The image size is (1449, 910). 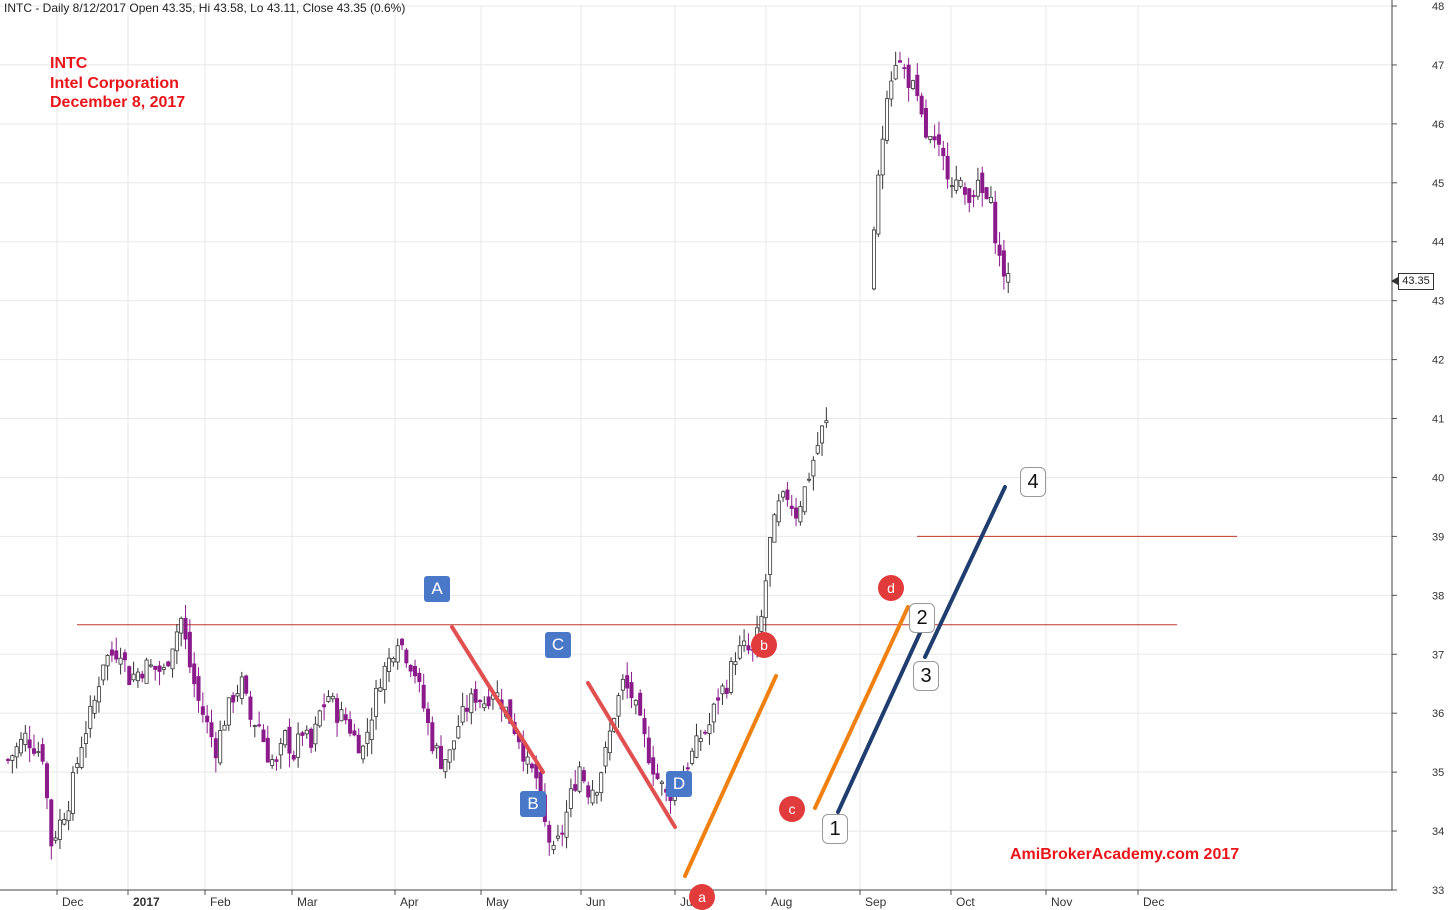 I want to click on blue-trend-line, so click(x=965, y=572).